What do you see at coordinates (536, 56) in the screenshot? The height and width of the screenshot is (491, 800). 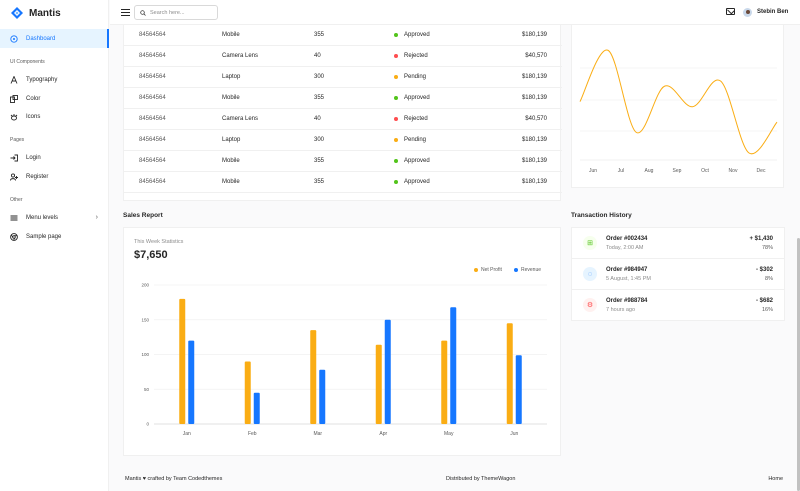 I see `total-amount: $40,570` at bounding box center [536, 56].